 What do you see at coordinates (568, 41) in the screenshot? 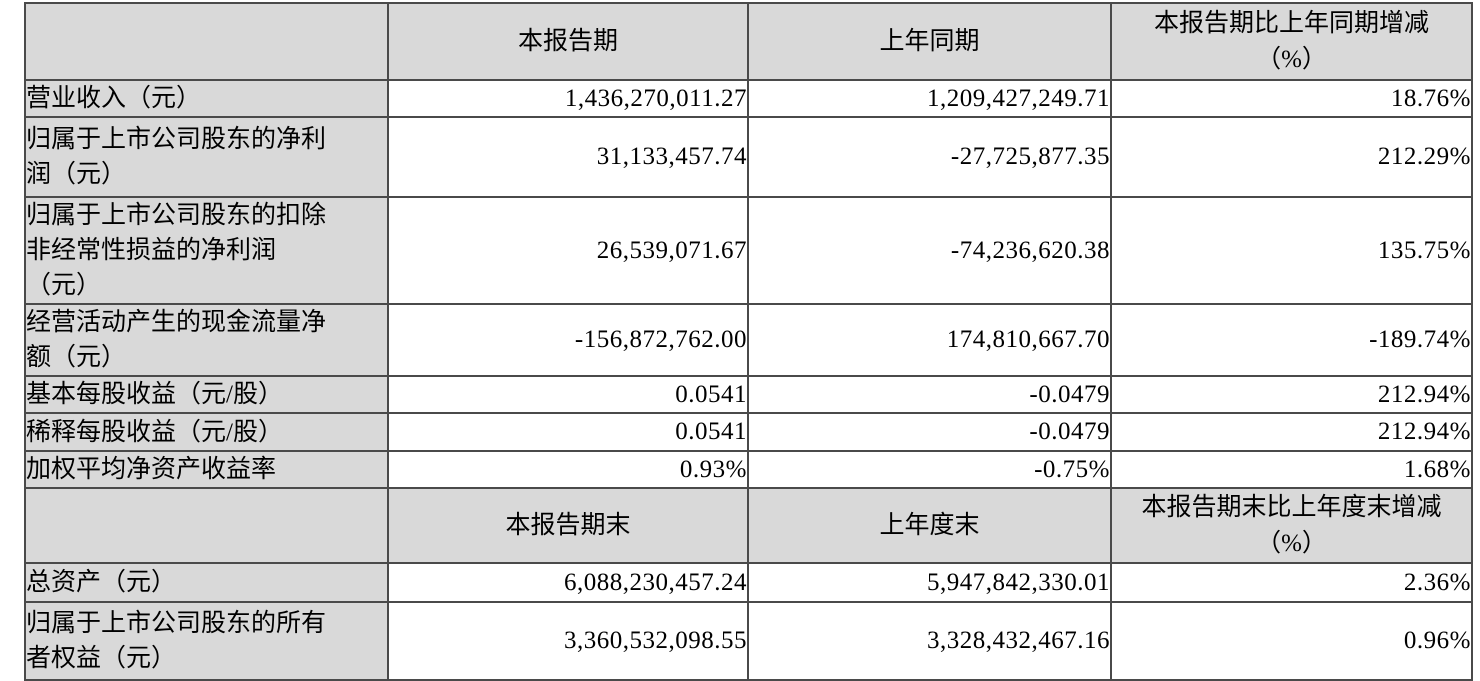
I see `section1-header-current-period: 本报告期` at bounding box center [568, 41].